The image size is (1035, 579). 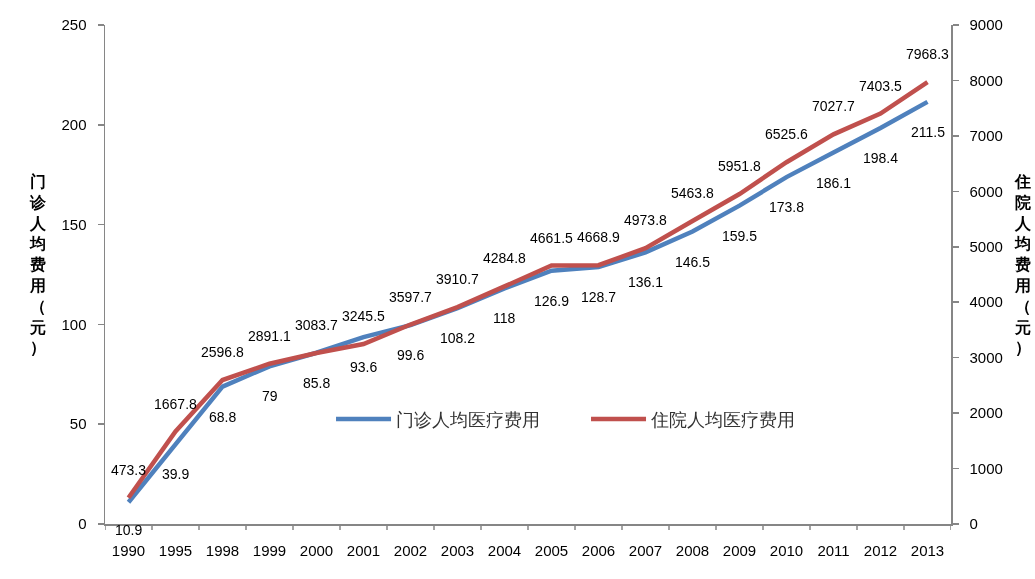 I want to click on data-label: 93.6, so click(x=364, y=367).